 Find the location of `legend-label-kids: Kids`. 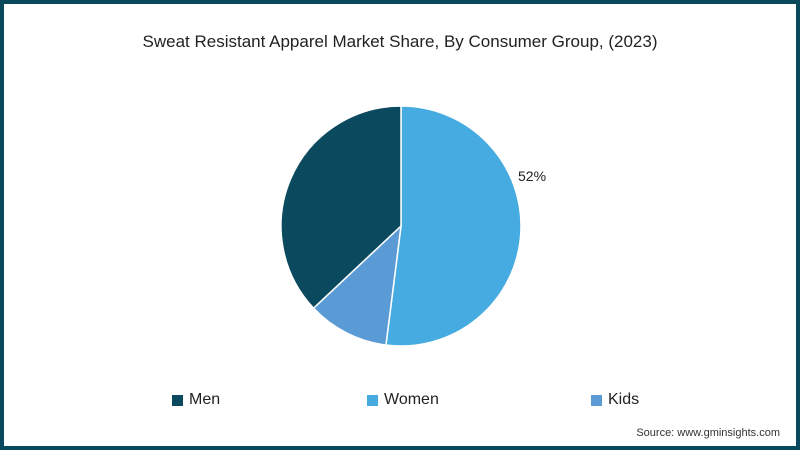

legend-label-kids: Kids is located at coordinates (624, 399).